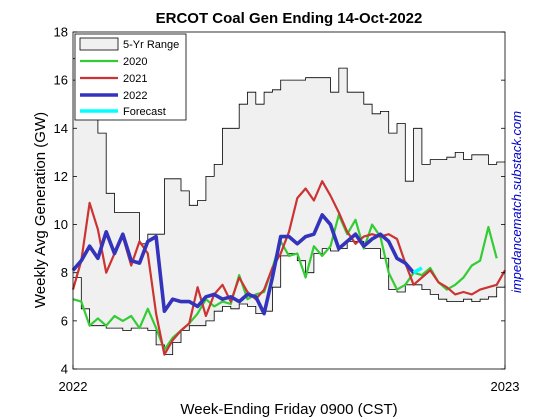  What do you see at coordinates (135, 62) in the screenshot?
I see `legend-label-2020: 2020` at bounding box center [135, 62].